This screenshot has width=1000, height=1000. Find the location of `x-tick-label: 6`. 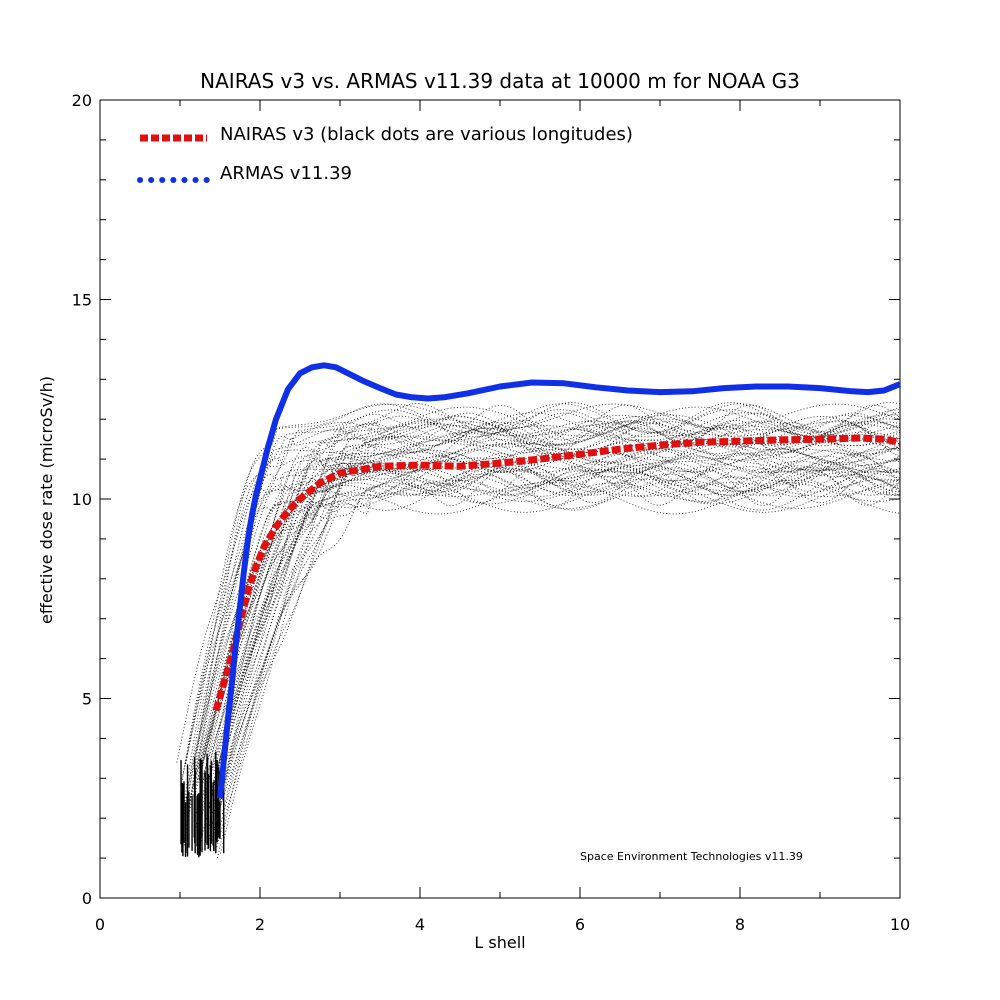

x-tick-label: 6 is located at coordinates (580, 924).